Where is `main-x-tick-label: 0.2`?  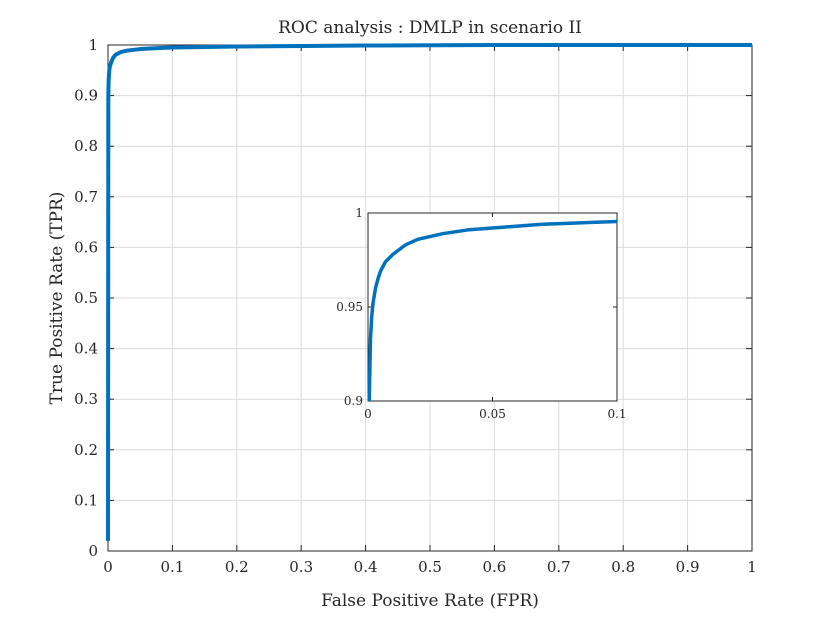 main-x-tick-label: 0.2 is located at coordinates (237, 567).